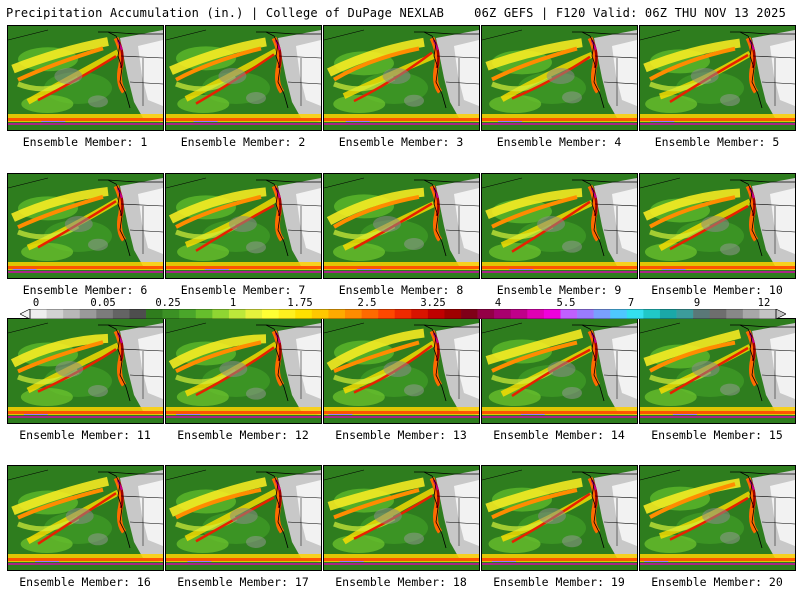 The image size is (800, 600). What do you see at coordinates (717, 435) in the screenshot?
I see `ensemble-member-label: Ensemble Member: 15` at bounding box center [717, 435].